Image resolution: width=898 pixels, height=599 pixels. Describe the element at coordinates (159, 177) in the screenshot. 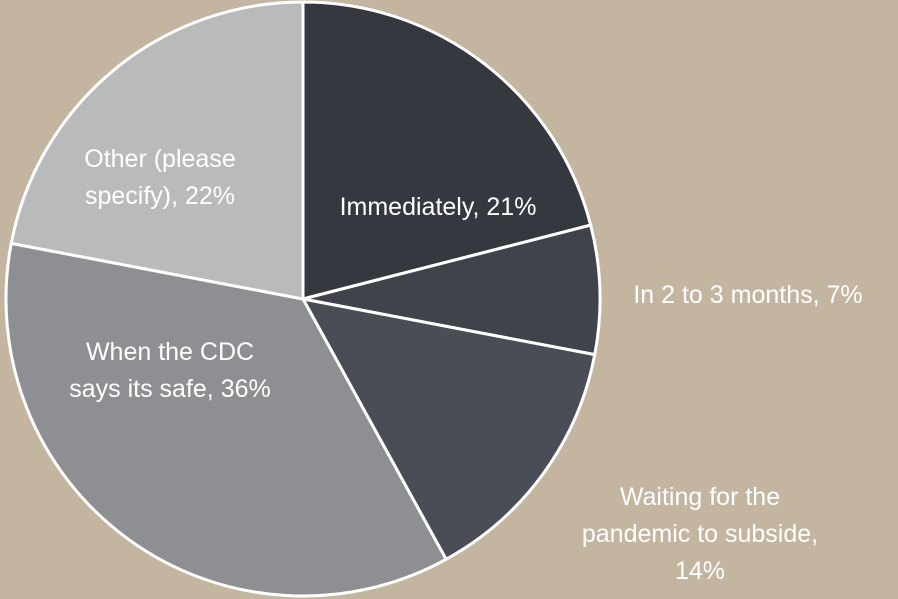

I see `data-label: Other (please specify), 22%` at that location.